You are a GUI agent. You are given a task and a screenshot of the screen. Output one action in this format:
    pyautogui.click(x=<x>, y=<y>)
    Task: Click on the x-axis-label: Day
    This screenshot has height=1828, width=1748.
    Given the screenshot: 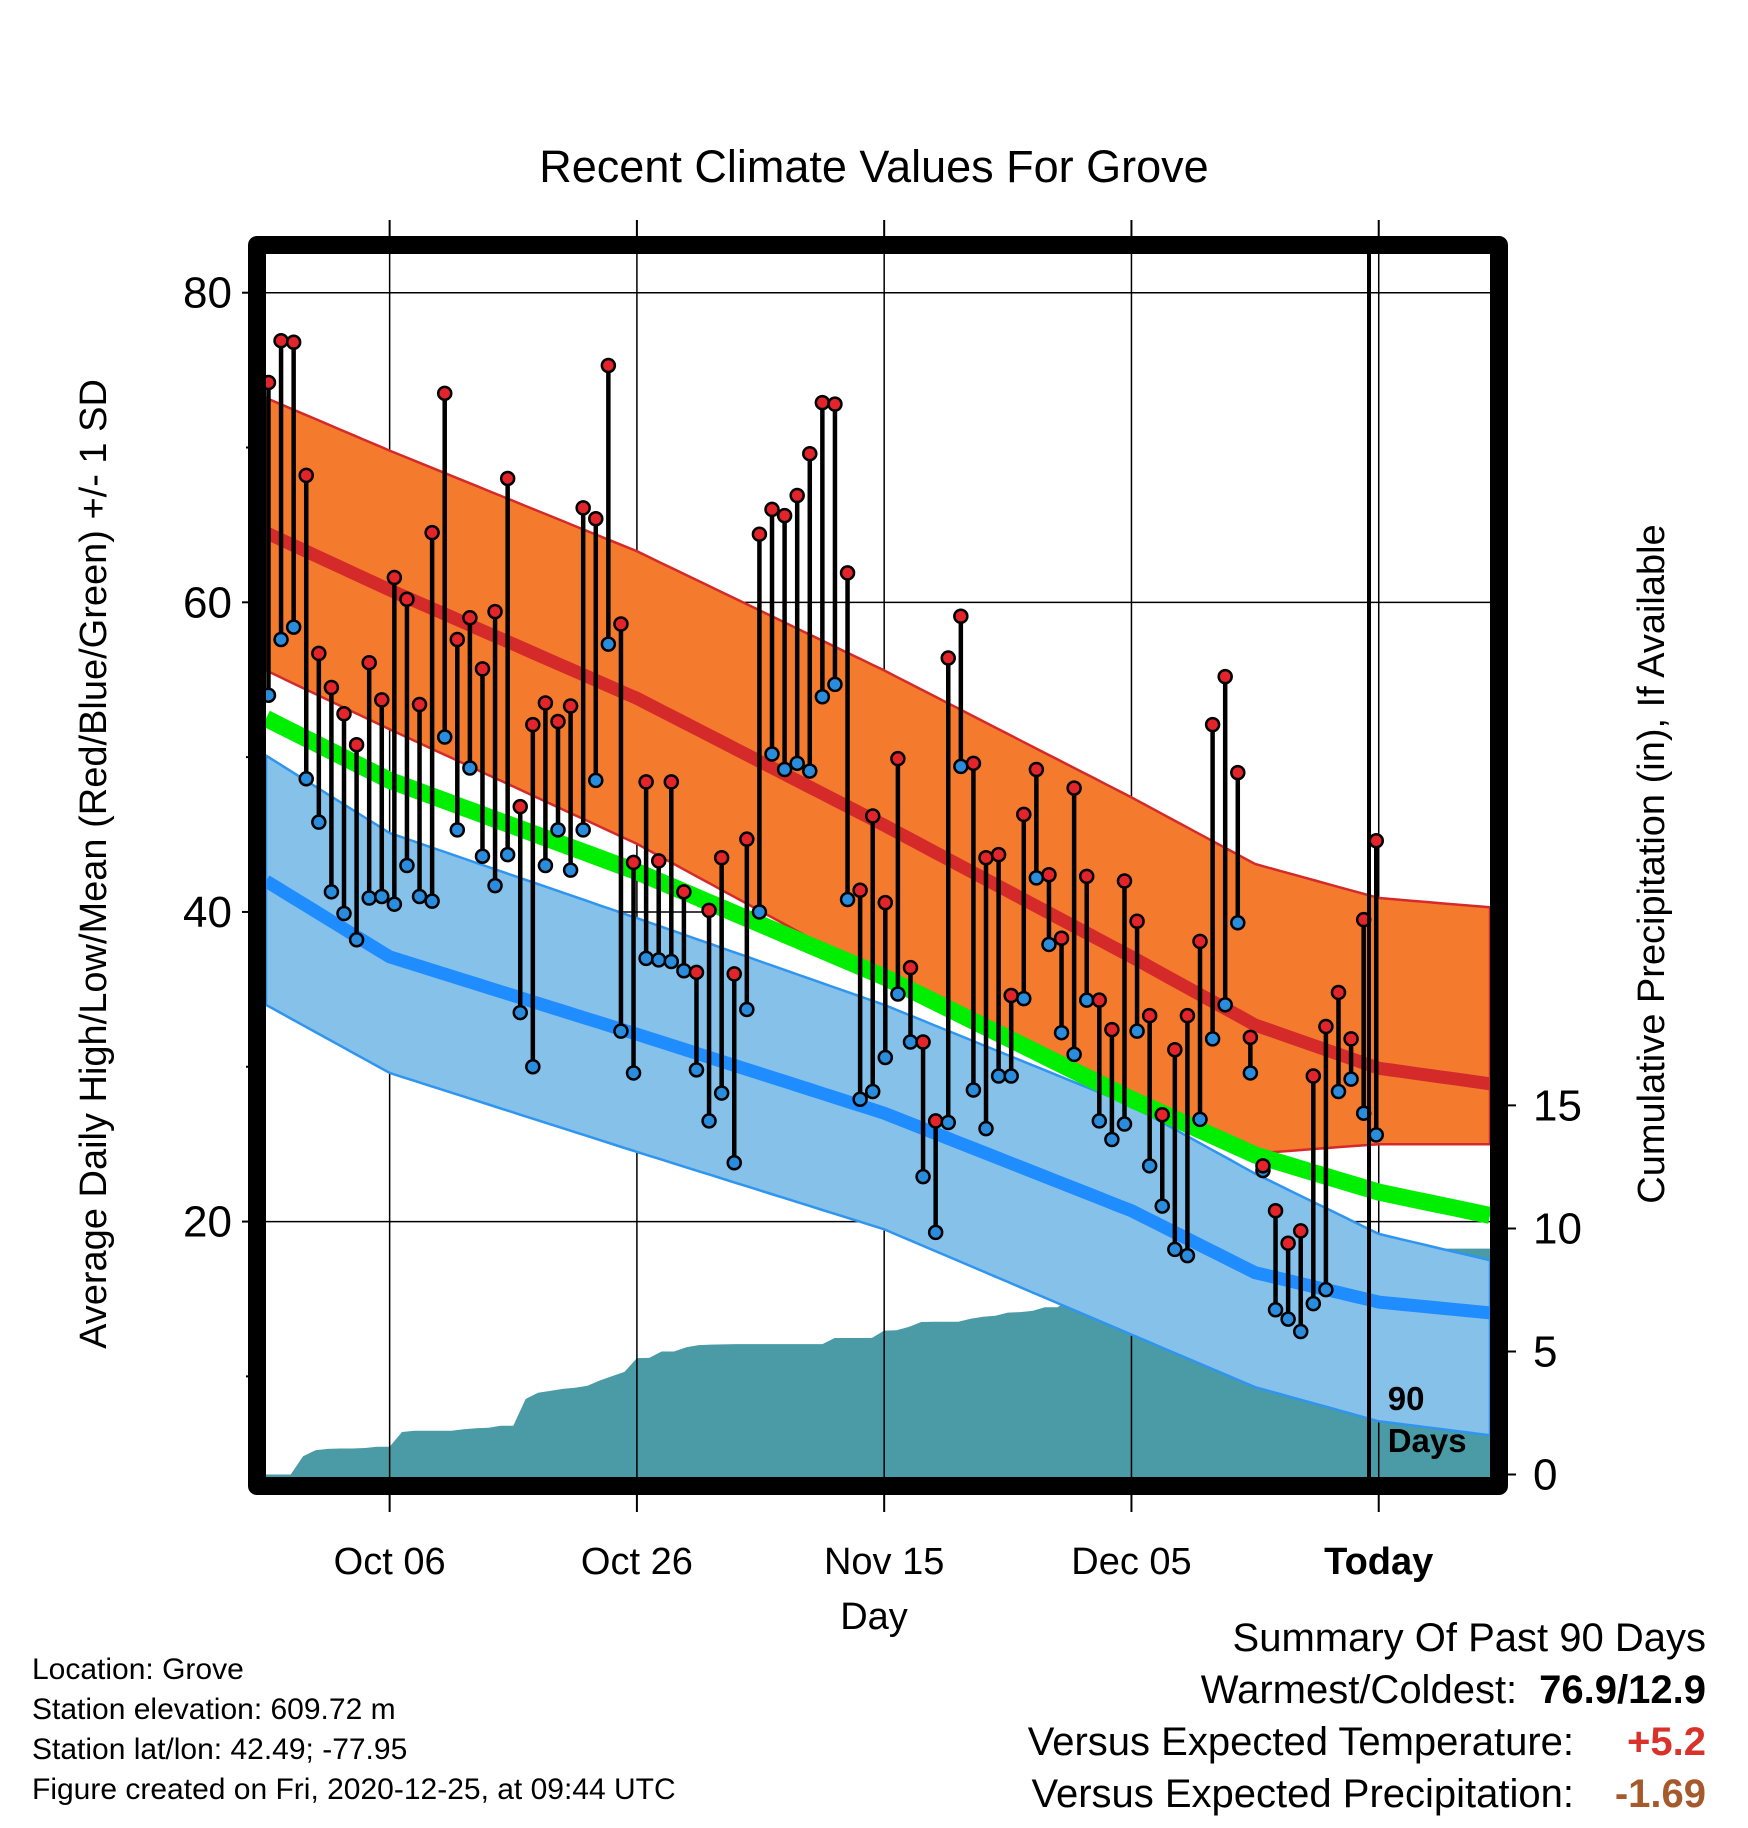 What is the action you would take?
    pyautogui.click(x=874, y=1617)
    